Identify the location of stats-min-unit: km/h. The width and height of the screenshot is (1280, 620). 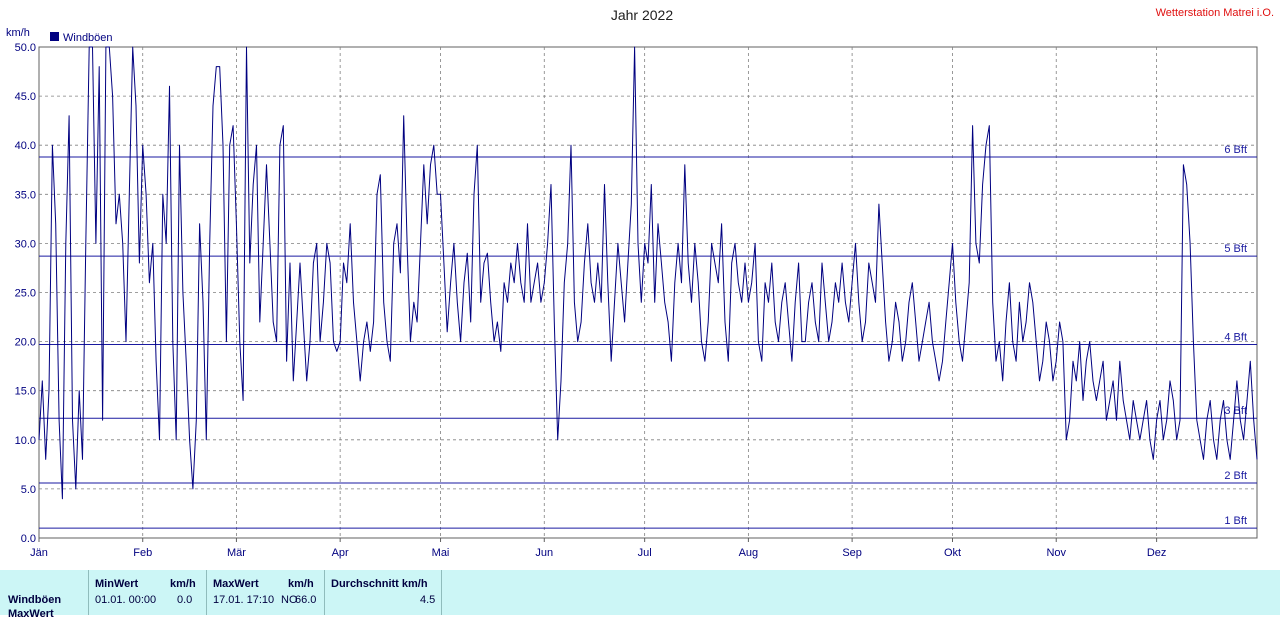
(183, 584).